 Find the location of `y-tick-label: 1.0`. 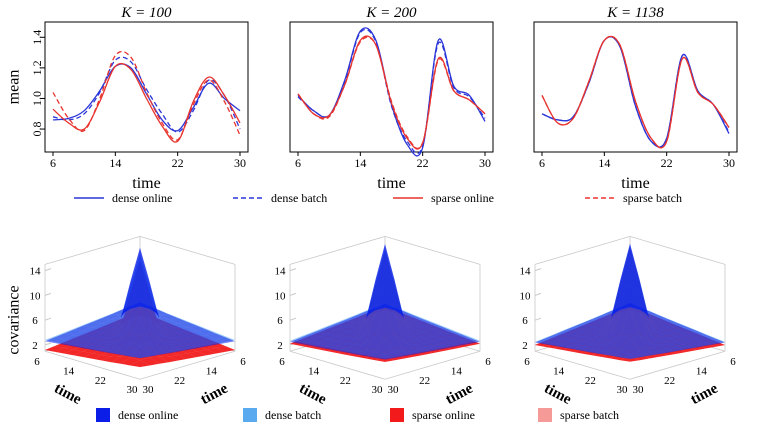

y-tick-label: 1.0 is located at coordinates (37, 98).